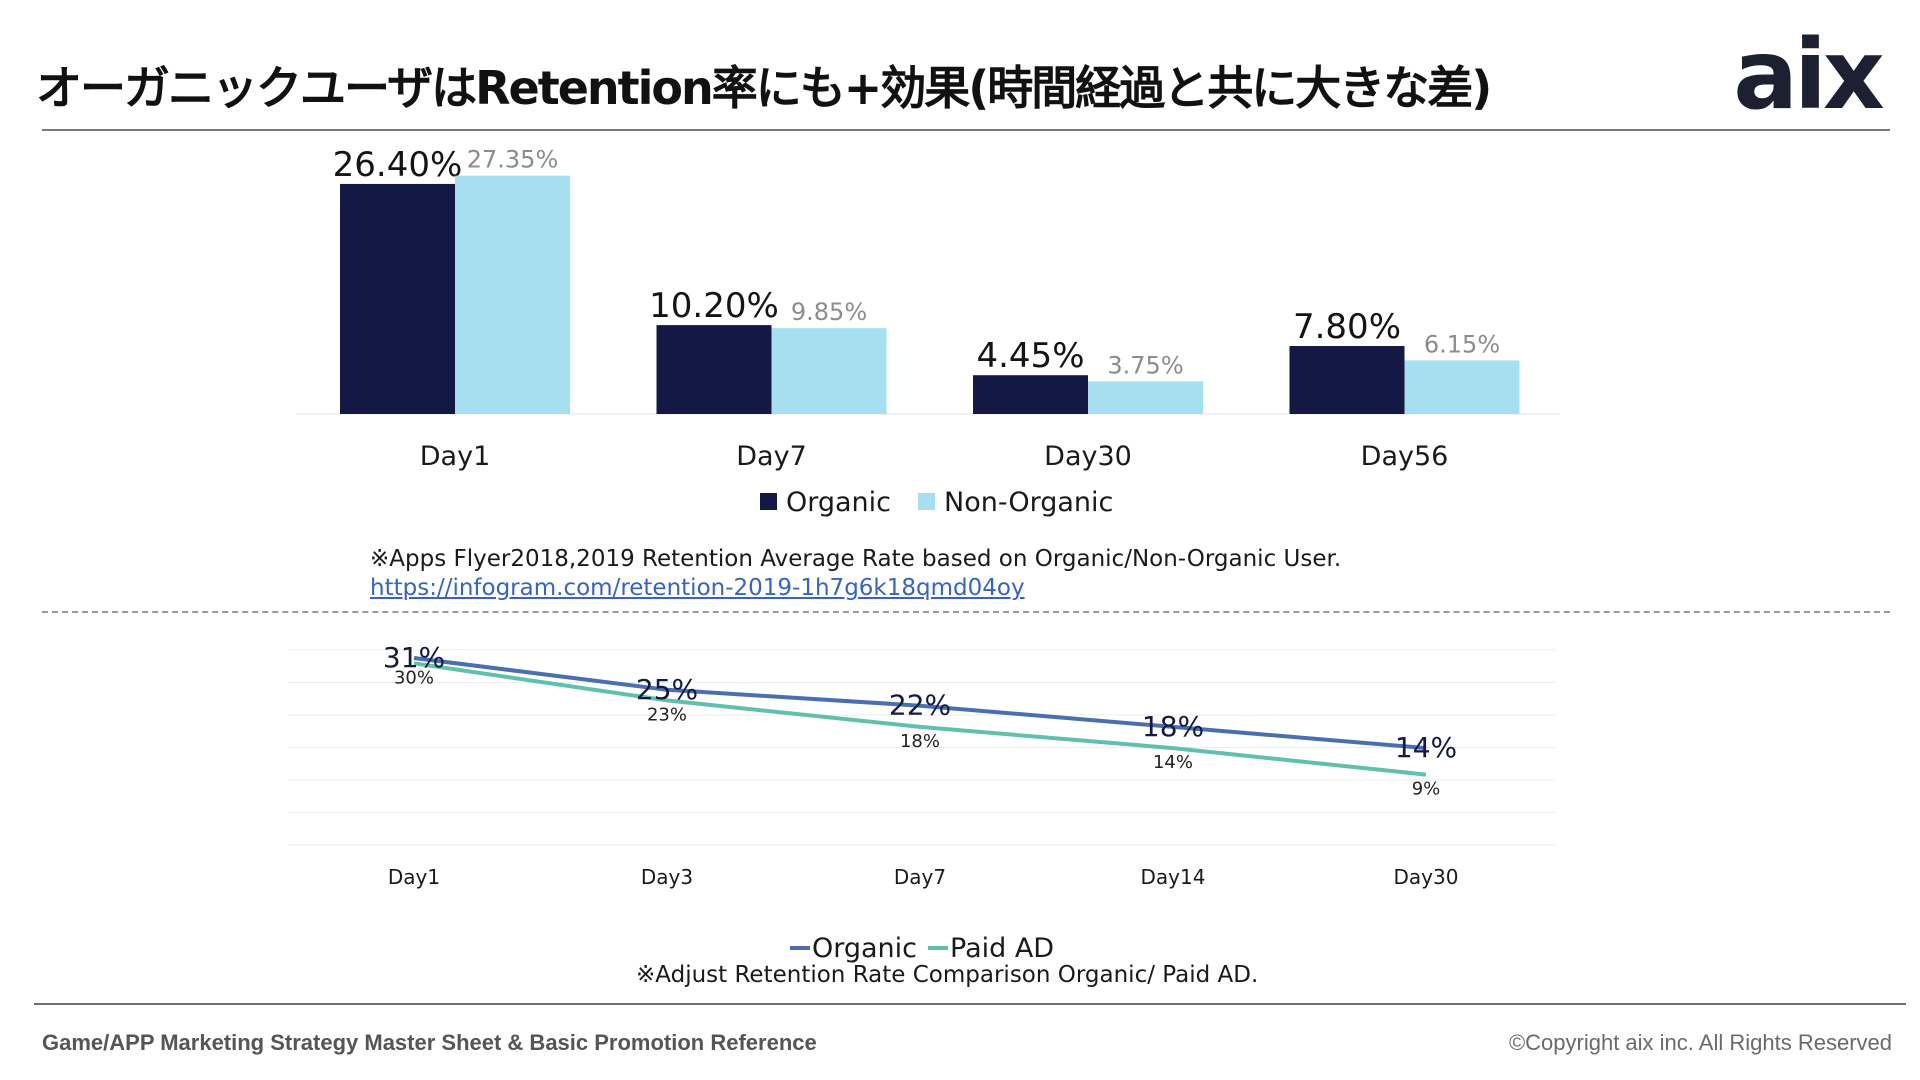  I want to click on bar-legend-label: Organic, so click(838, 502).